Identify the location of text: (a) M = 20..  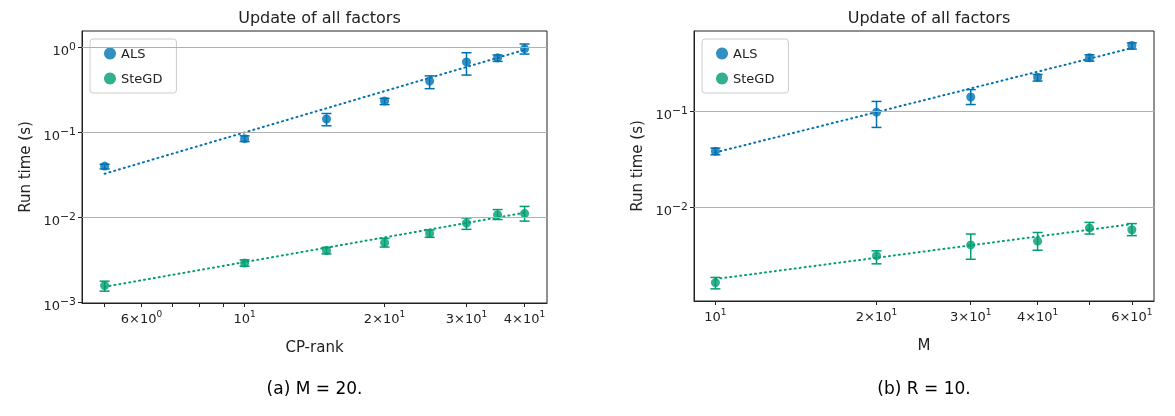
(314, 388).